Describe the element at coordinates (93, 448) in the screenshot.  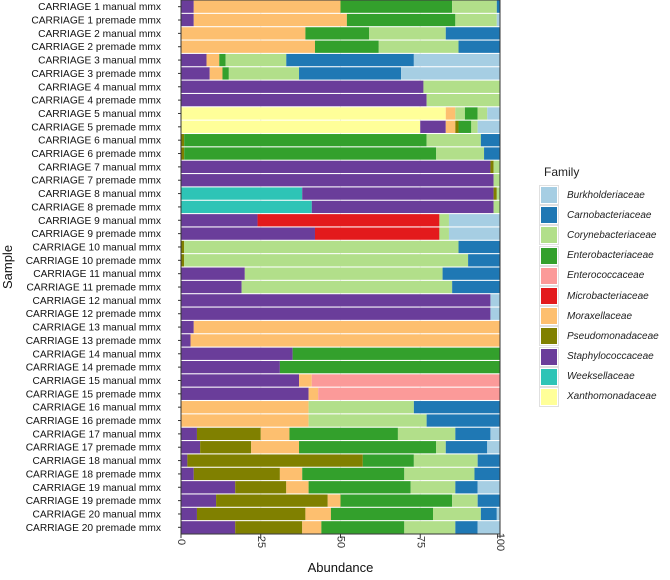
I see `y-tick-label: CARRIAGE 17 premade mmx` at that location.